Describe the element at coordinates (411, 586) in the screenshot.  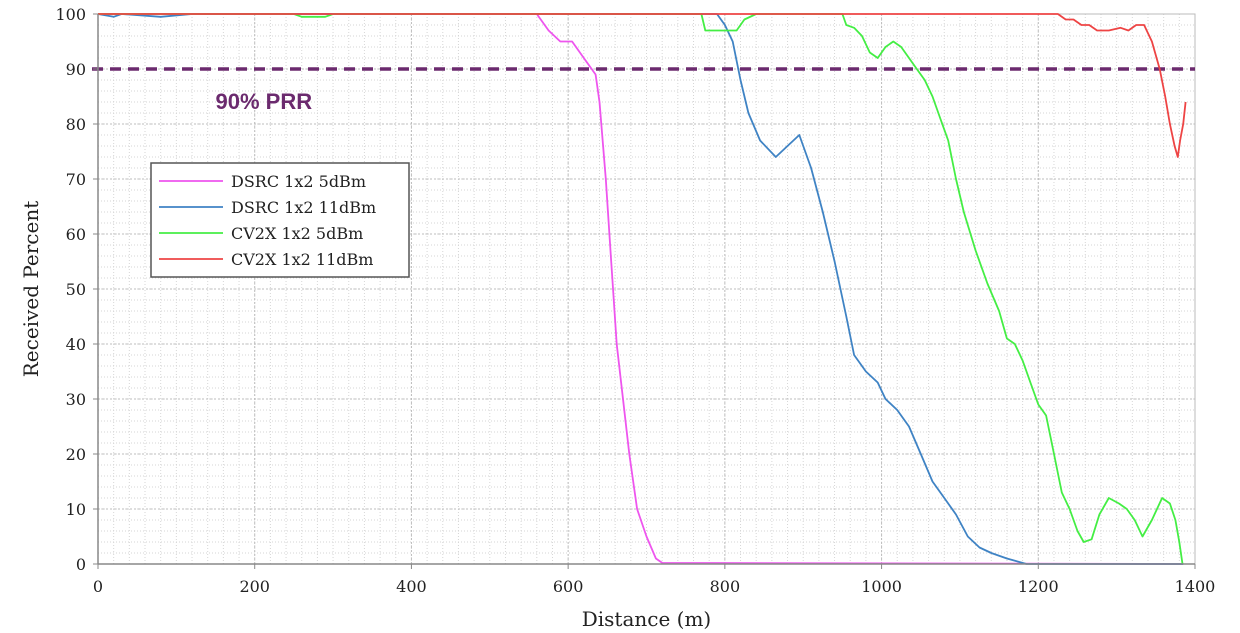
I see `x-tick-label: 400` at that location.